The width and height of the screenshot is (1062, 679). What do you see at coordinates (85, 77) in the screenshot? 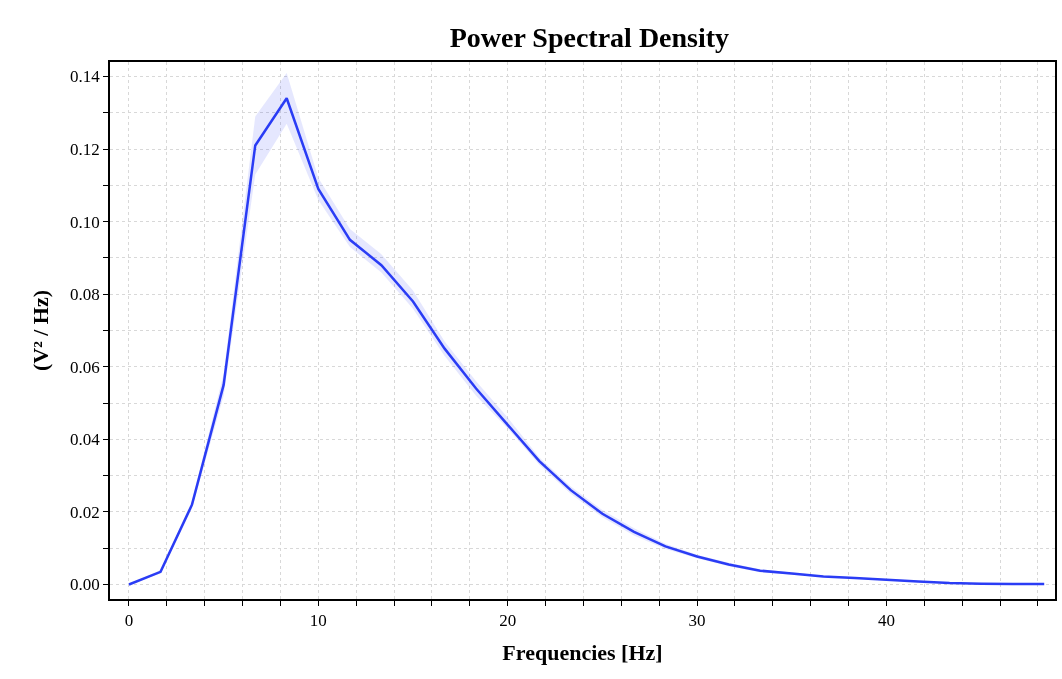
I see `y-tick-label: 0.14` at bounding box center [85, 77].